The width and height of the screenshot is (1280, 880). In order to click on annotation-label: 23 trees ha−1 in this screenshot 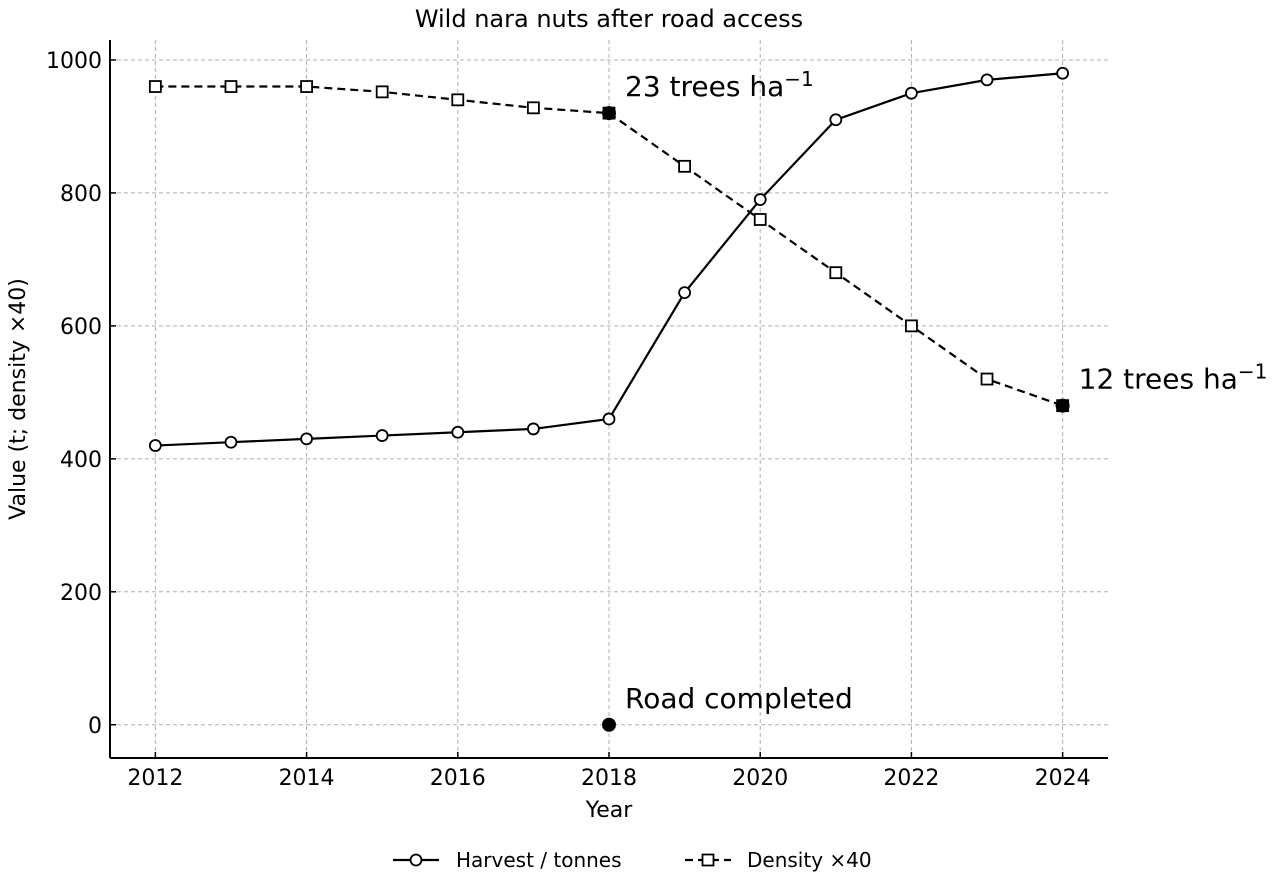, I will do `click(719, 85)`.